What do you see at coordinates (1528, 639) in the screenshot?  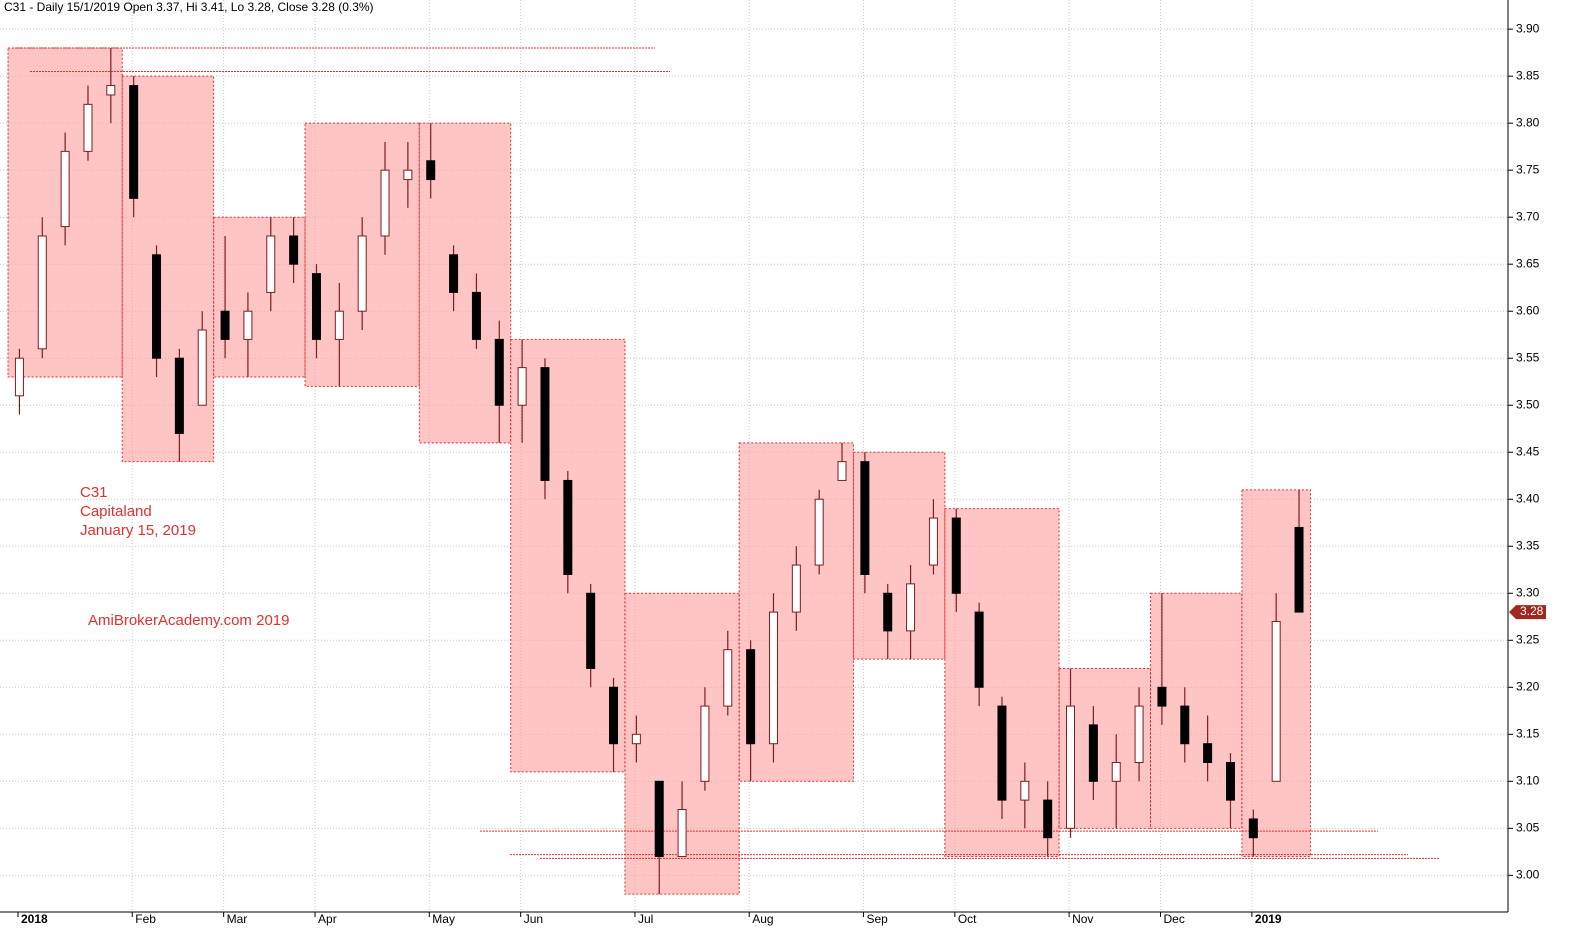 I see `y-tick-label: 3.25` at bounding box center [1528, 639].